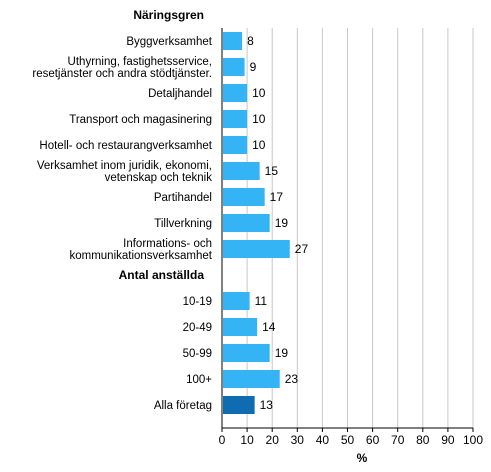  I want to click on category-label: Verksamhet inom juridik, ekonomi,, so click(124, 166).